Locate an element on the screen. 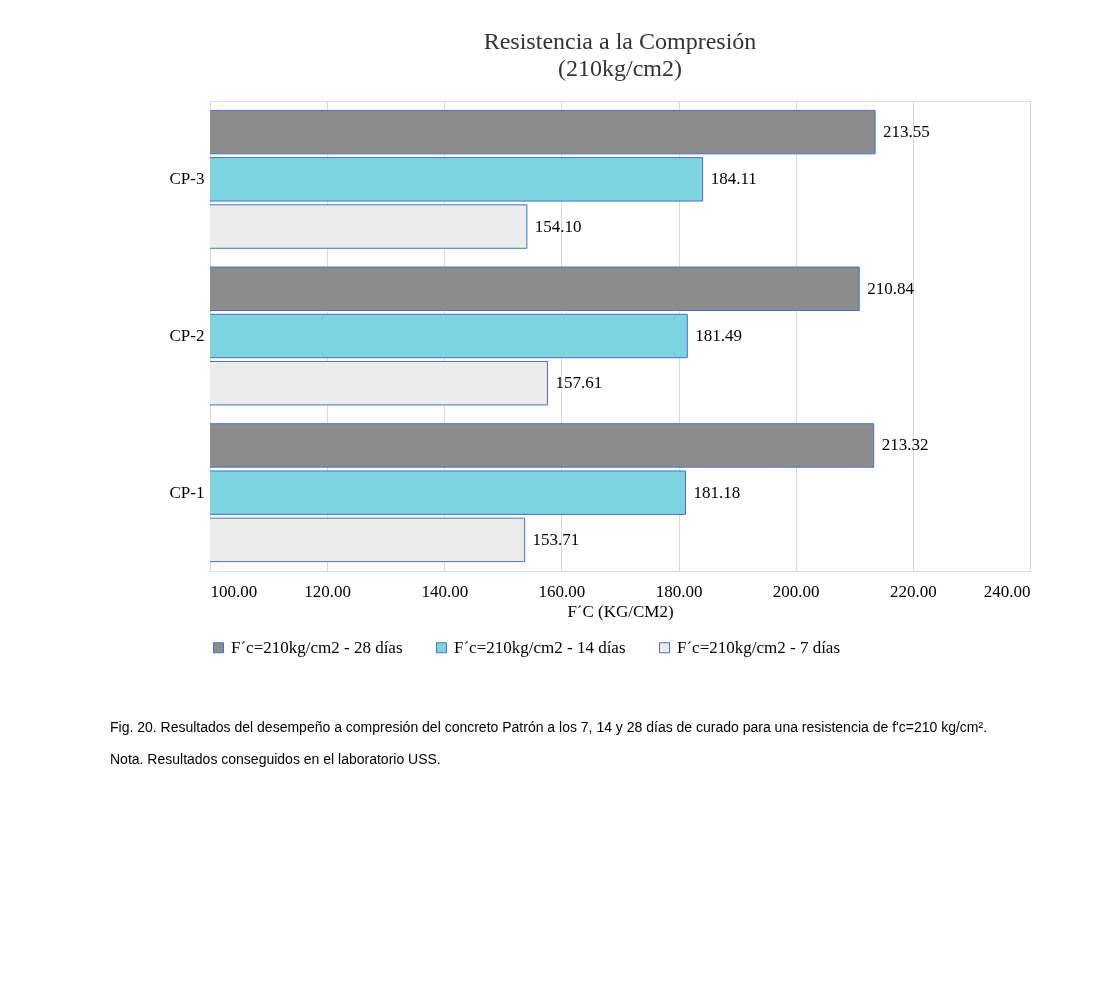 The width and height of the screenshot is (1106, 982). x-tick-label: 120.00 is located at coordinates (328, 591).